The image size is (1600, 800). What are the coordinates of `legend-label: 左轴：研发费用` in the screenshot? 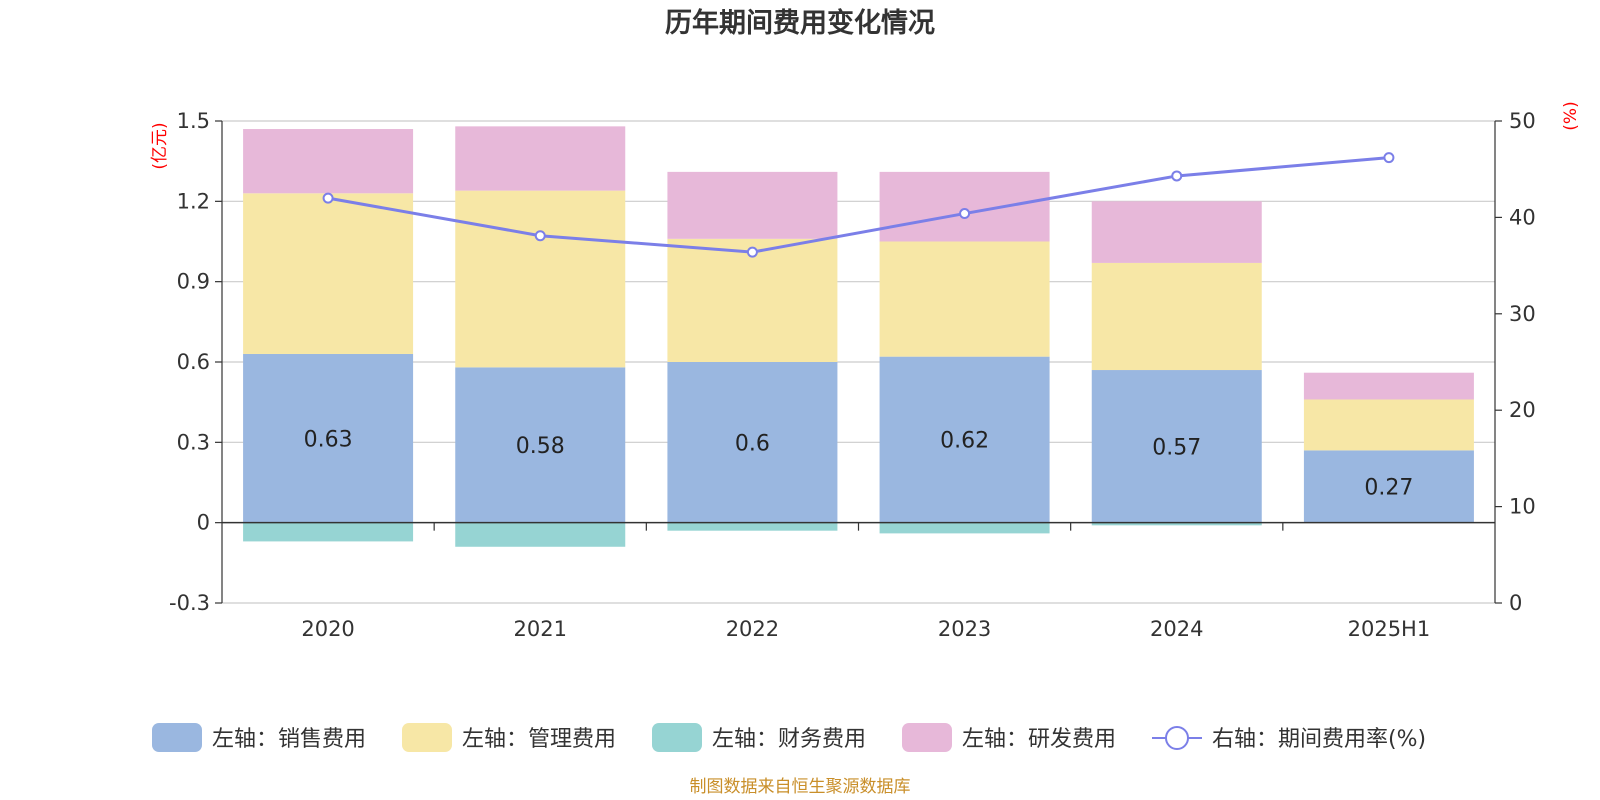 It's located at (1039, 739).